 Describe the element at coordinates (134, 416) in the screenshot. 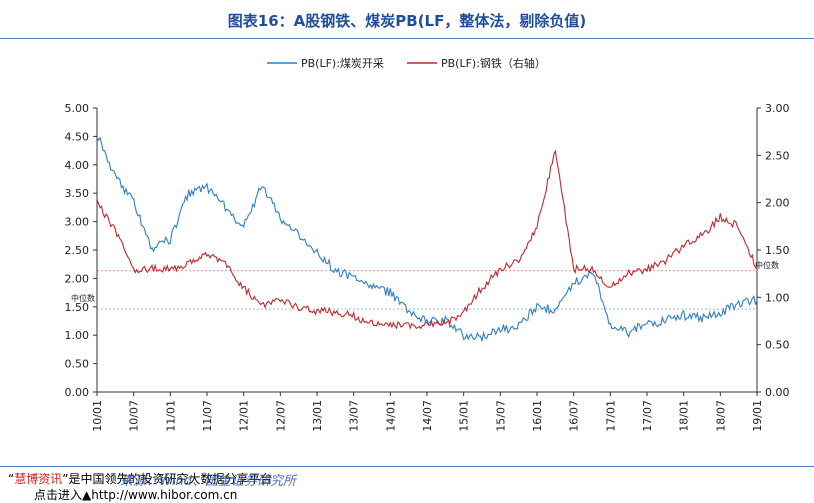

I see `x-tick-label: 10/07` at that location.